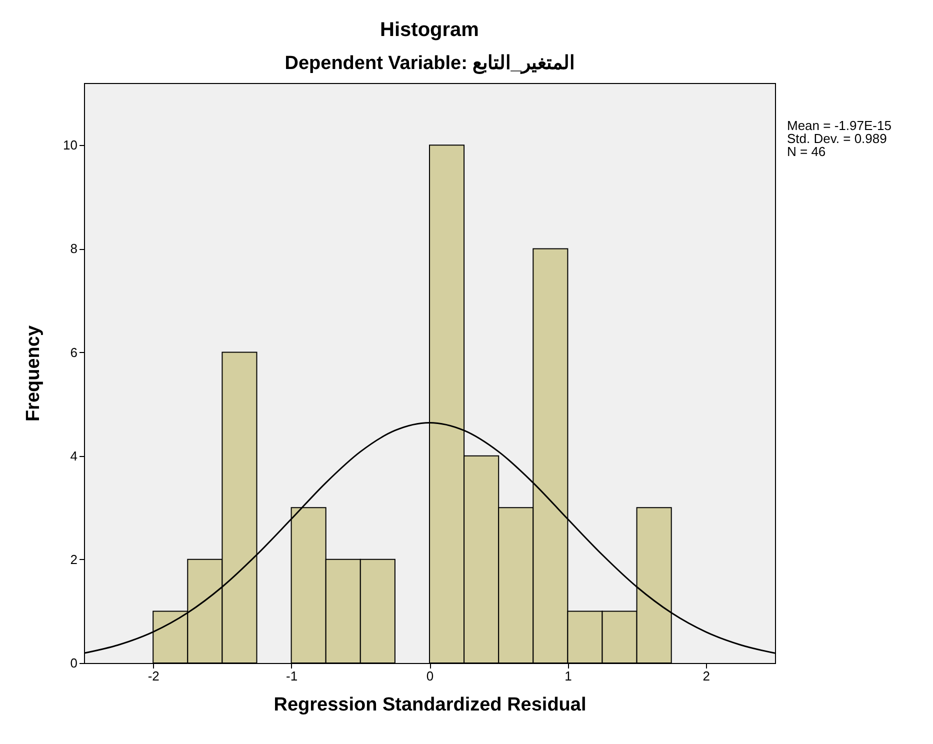  Describe the element at coordinates (74, 663) in the screenshot. I see `y-tick-label: 0` at that location.